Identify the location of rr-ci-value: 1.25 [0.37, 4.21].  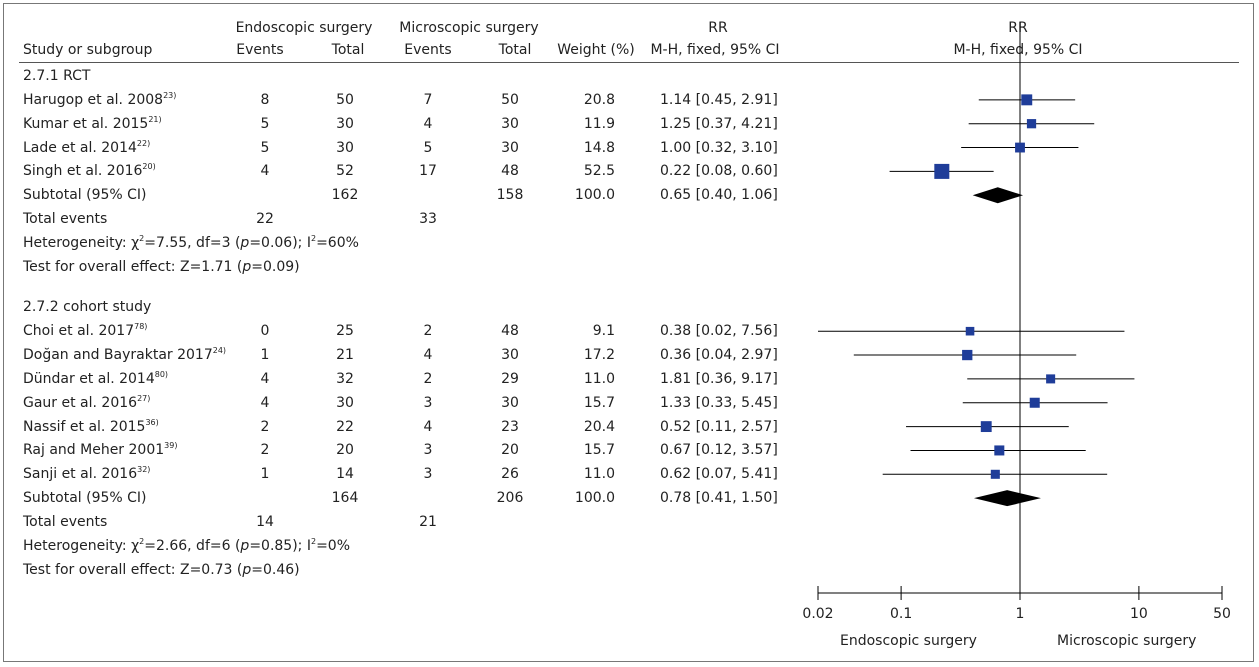
(719, 123).